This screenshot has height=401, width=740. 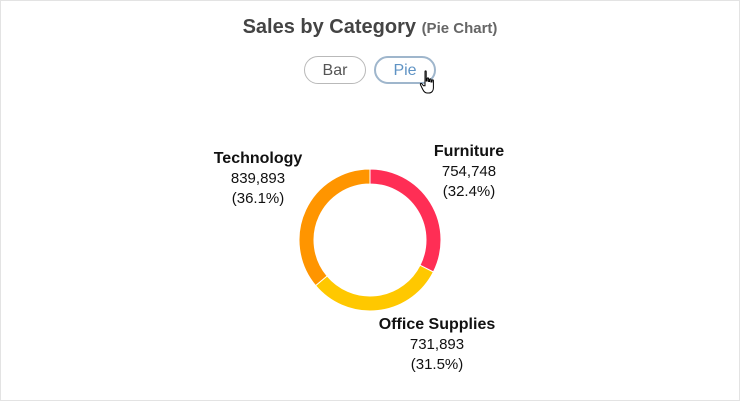 I want to click on slice-label-name: Office Supplies, so click(x=437, y=324).